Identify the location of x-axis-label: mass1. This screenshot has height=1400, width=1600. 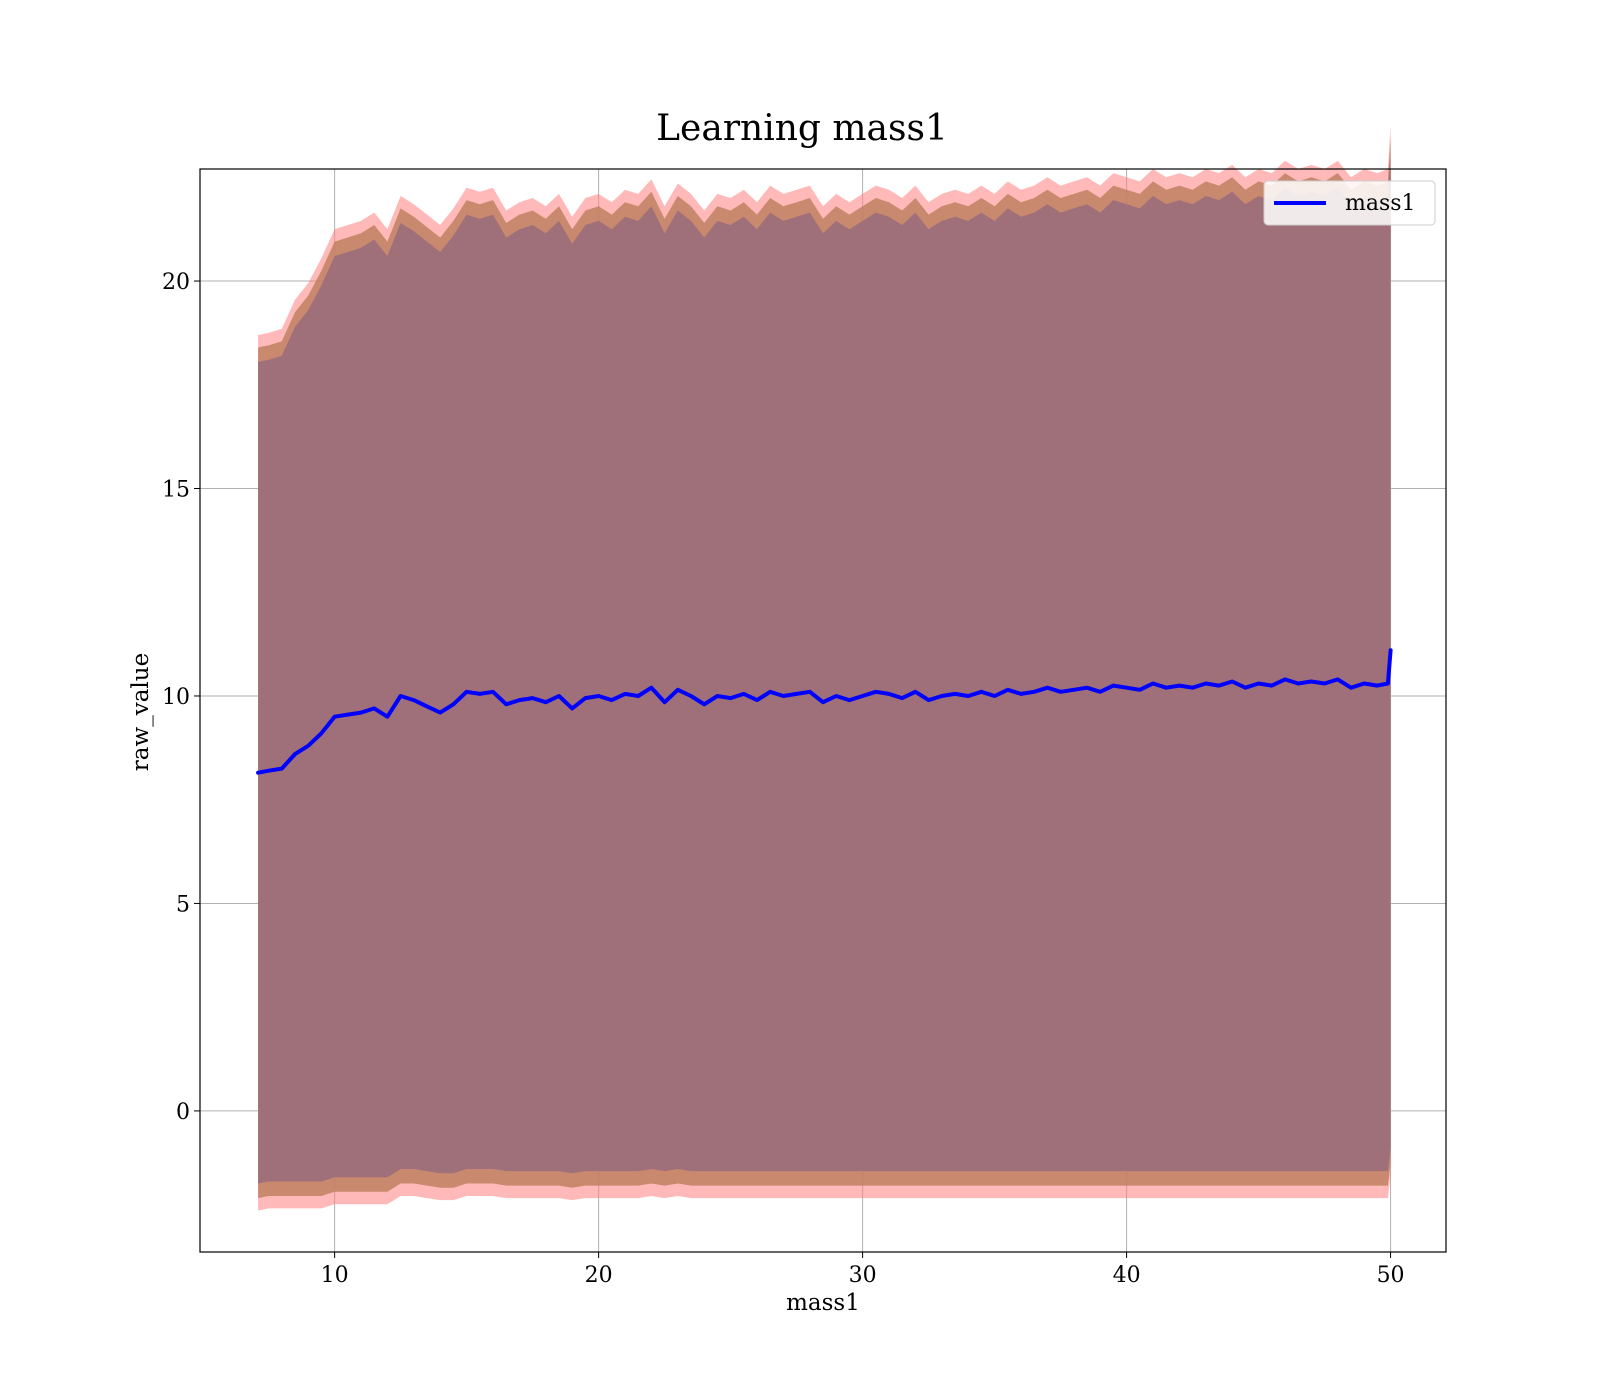
(823, 1303).